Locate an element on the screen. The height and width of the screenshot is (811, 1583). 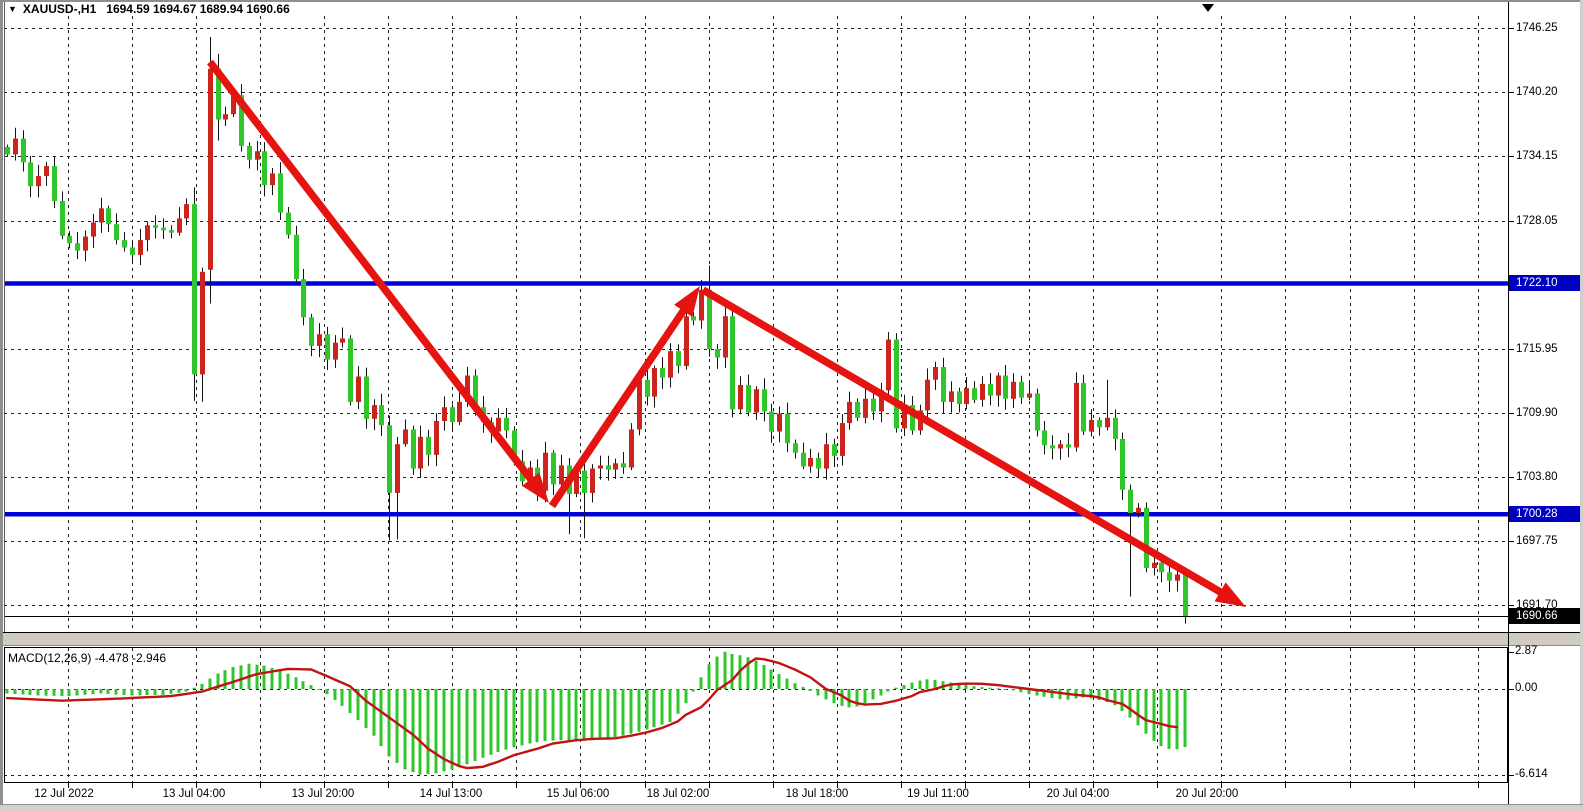
macd-axis-label: 0.00 is located at coordinates (1526, 688).